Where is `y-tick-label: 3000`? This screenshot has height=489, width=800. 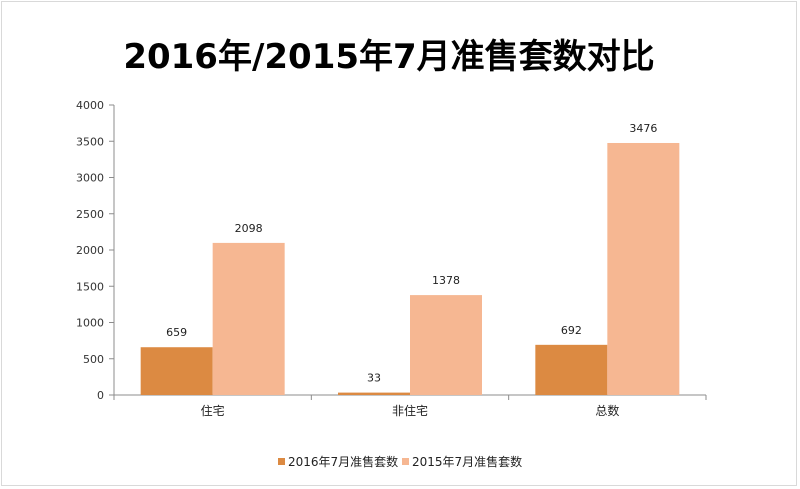
y-tick-label: 3000 is located at coordinates (90, 178).